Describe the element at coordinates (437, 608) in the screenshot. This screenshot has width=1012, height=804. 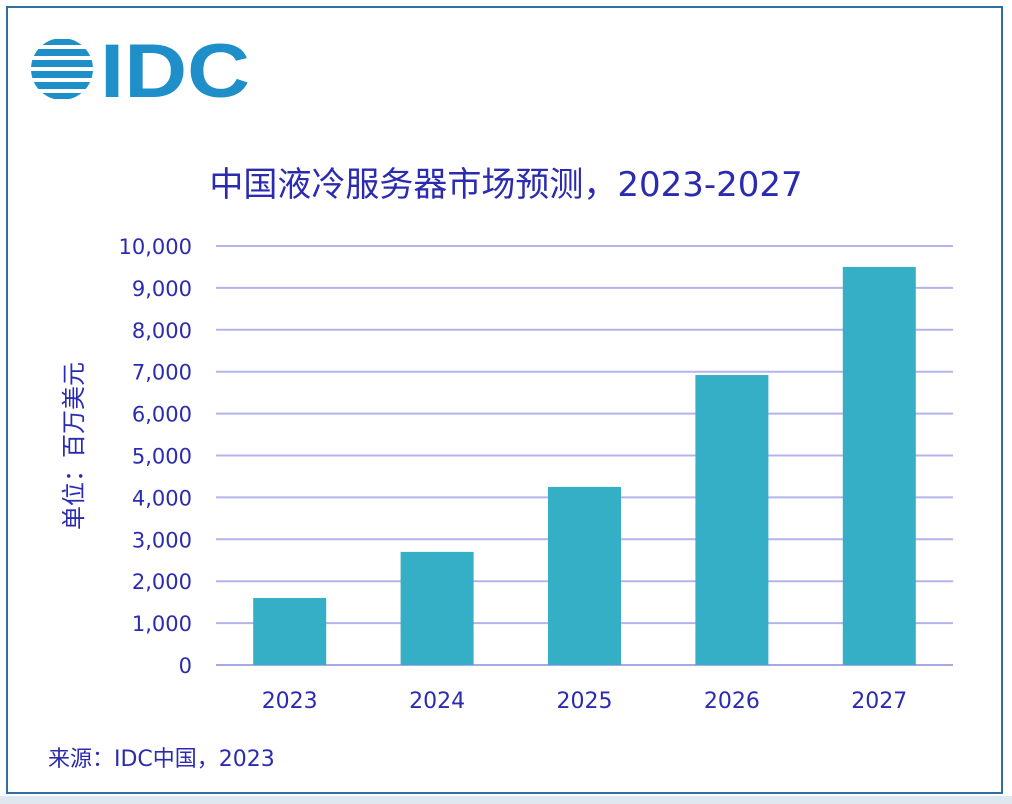
I see `bar-2024` at that location.